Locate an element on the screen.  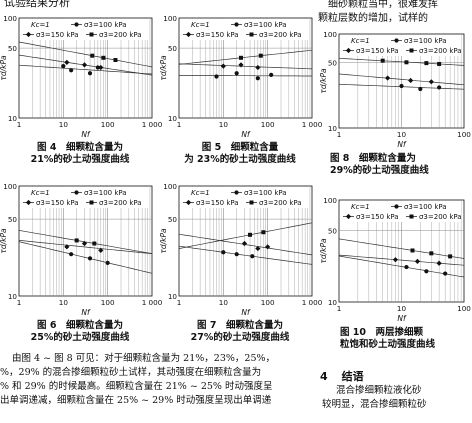
fig7-point-s2 is located at coordinates (263, 232).